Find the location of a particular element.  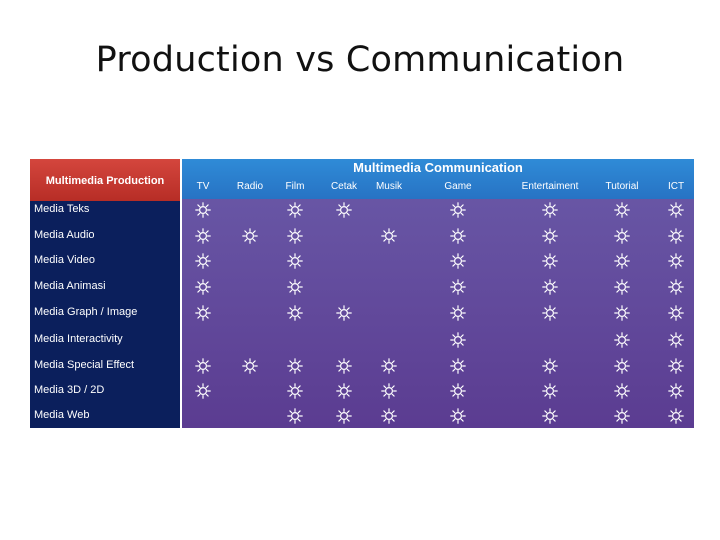

production-row-label: Media Audio is located at coordinates (64, 235).